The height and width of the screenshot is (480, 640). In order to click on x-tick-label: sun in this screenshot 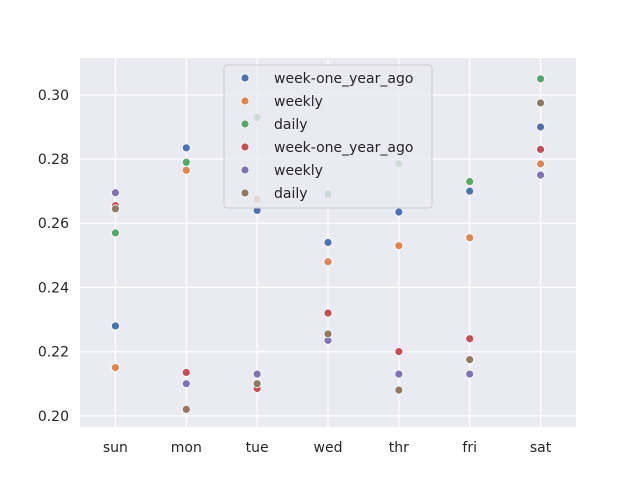, I will do `click(115, 448)`.